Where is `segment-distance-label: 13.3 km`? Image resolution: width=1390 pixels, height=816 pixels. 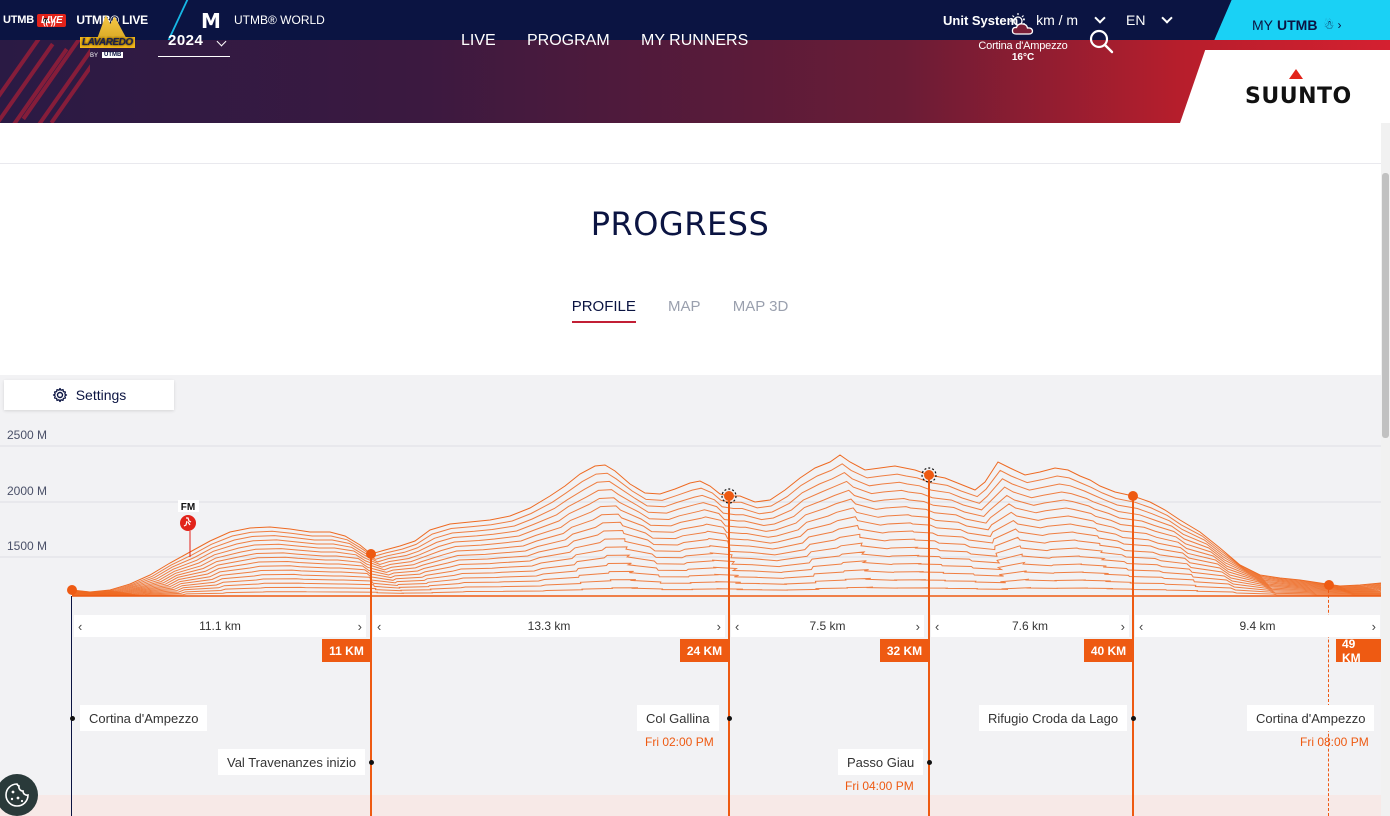
segment-distance-label: 13.3 km is located at coordinates (549, 626).